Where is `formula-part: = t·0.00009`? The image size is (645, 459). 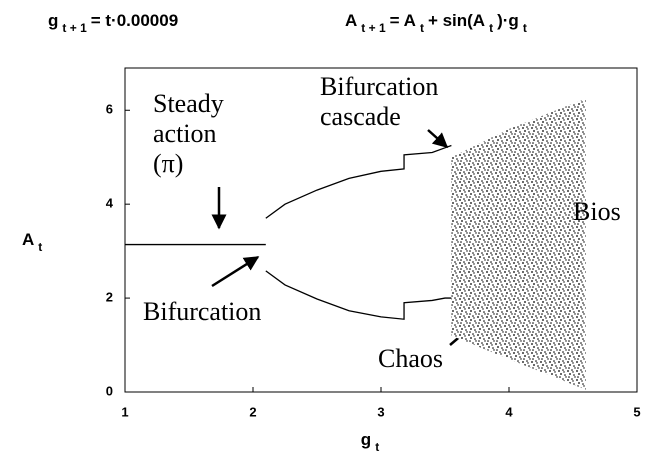
formula-part: = t·0.00009 is located at coordinates (134, 20).